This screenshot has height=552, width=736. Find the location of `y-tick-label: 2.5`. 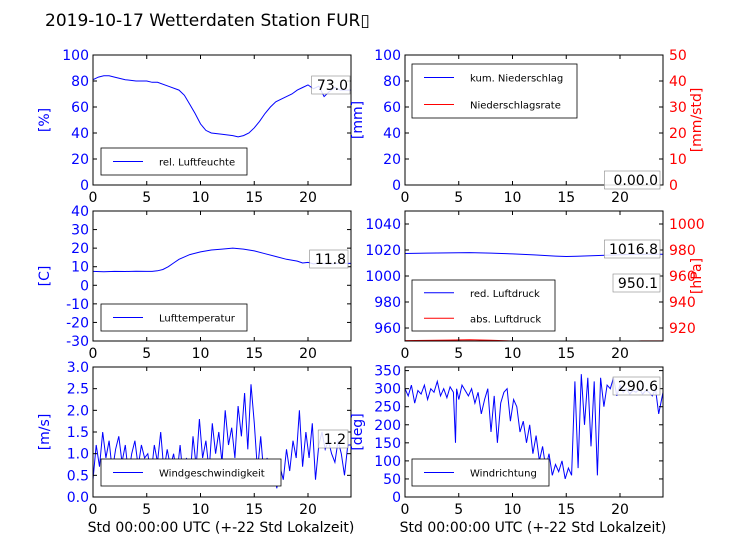

y-tick-label: 2.5 is located at coordinates (78, 390).